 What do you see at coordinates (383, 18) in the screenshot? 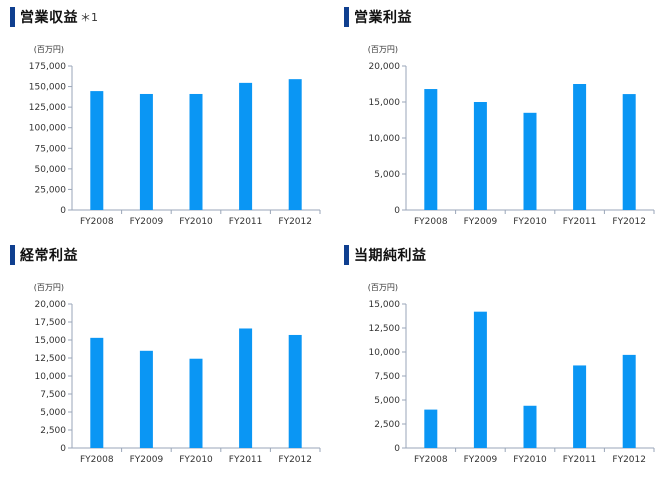
I see `chart-title-text: 営業利益` at bounding box center [383, 18].